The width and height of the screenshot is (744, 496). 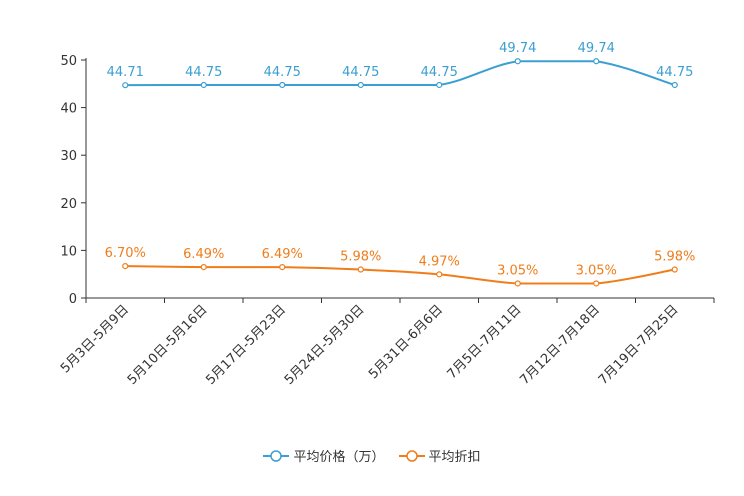 What do you see at coordinates (246, 345) in the screenshot?
I see `x-tick-label: 5月17日-5月23日` at bounding box center [246, 345].